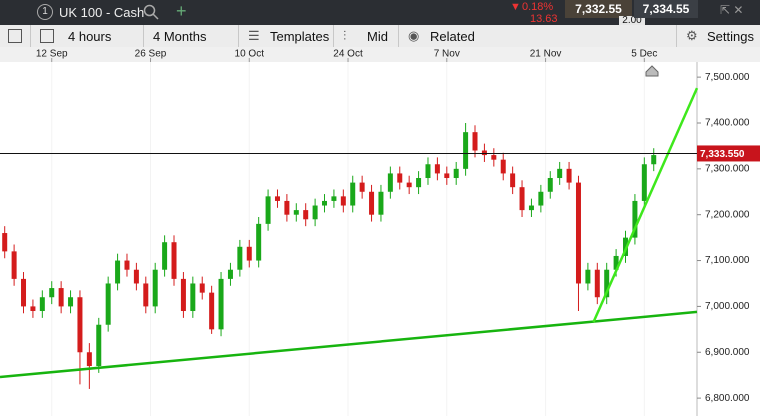 The image size is (760, 416). What do you see at coordinates (544, 19) in the screenshot?
I see `change-points: 13.63` at bounding box center [544, 19].